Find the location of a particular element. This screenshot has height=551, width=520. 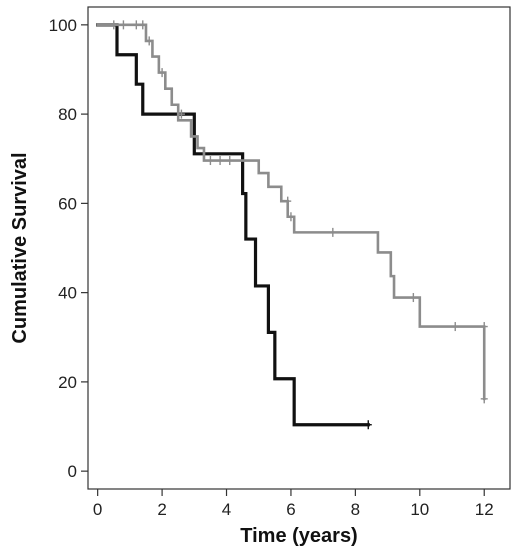

y-tick-label: 0 is located at coordinates (72, 471).